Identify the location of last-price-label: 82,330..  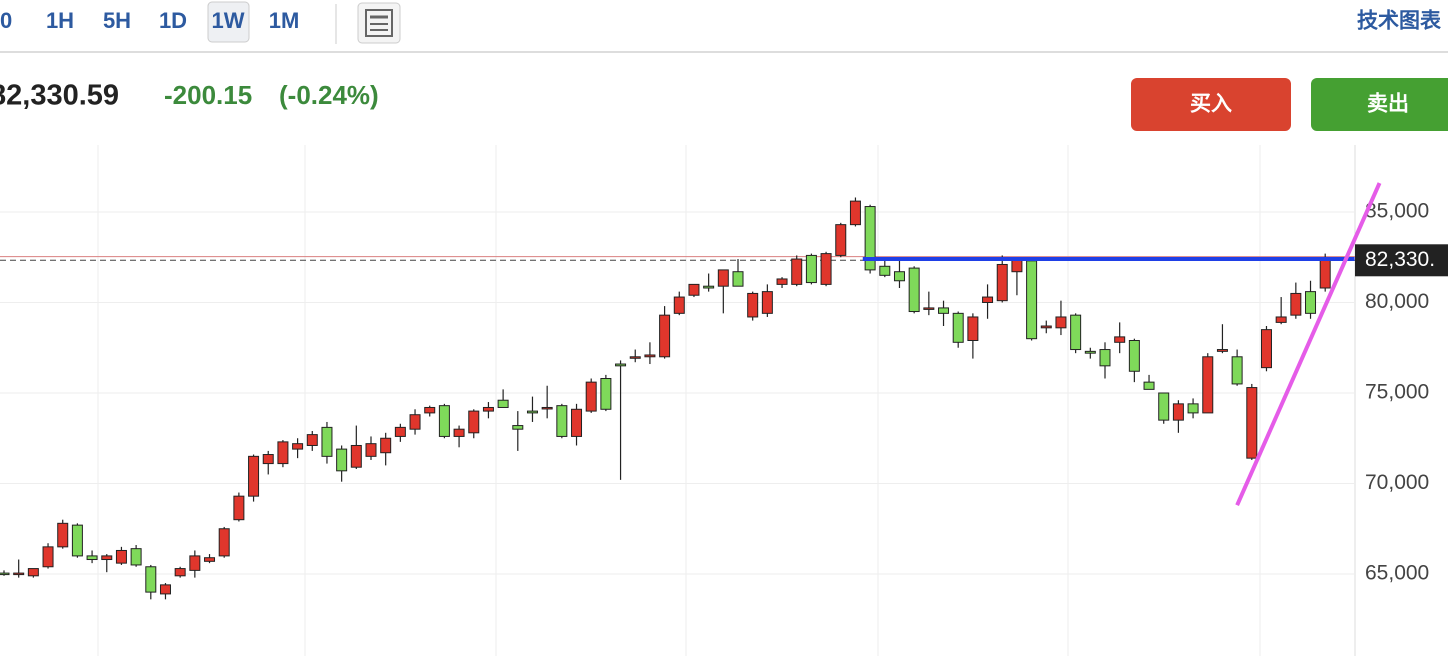
(1400, 259).